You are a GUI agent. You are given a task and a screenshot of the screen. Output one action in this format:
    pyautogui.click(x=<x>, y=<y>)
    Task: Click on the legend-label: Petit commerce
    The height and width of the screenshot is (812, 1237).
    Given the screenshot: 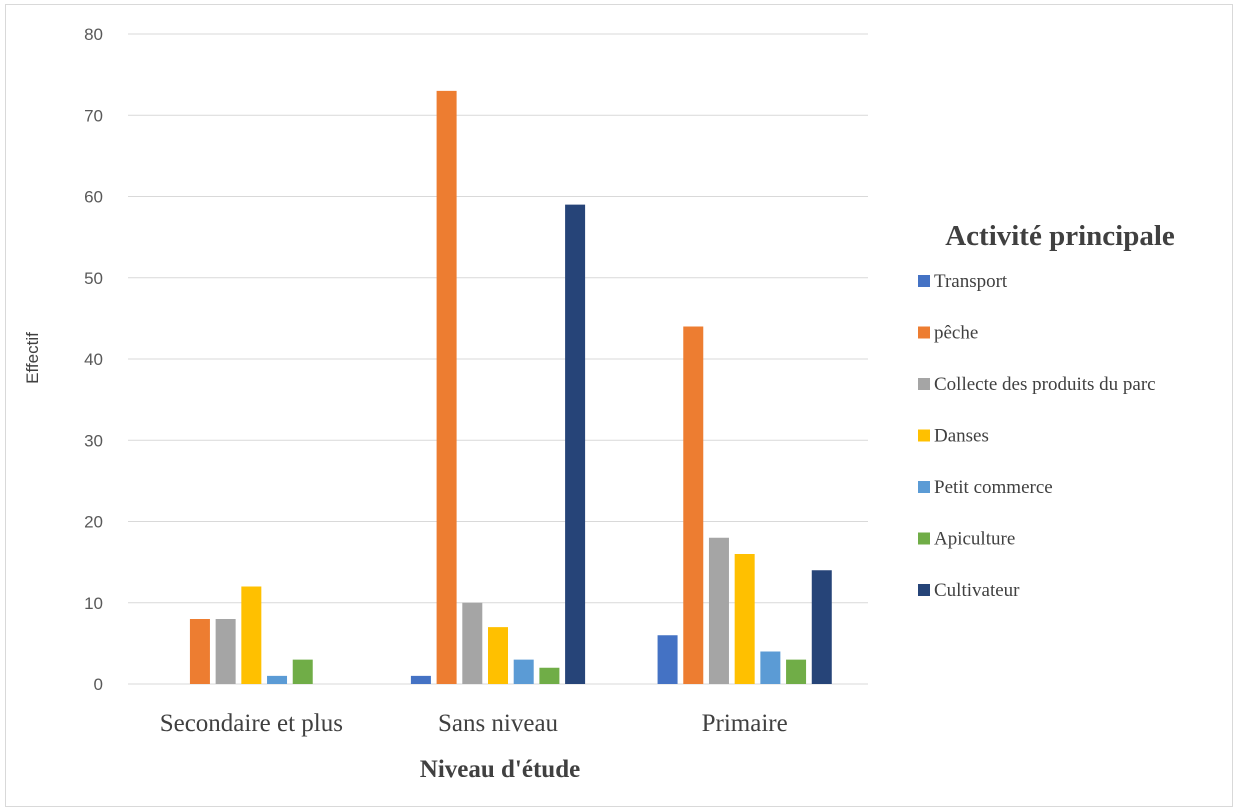 What is the action you would take?
    pyautogui.click(x=993, y=487)
    